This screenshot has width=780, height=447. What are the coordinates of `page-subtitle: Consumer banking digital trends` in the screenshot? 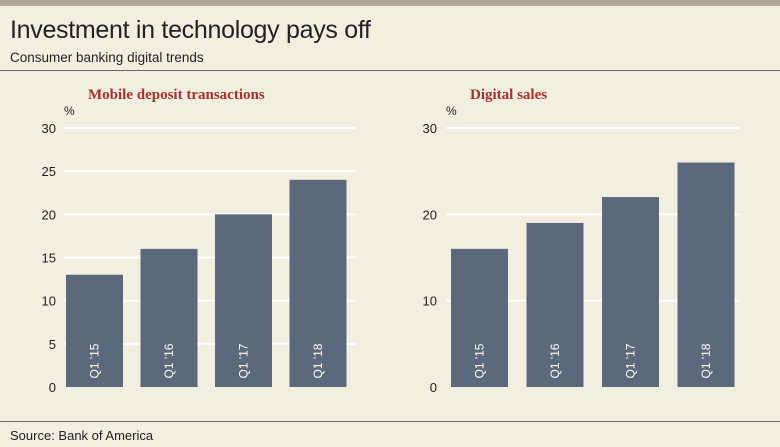 It's located at (107, 57).